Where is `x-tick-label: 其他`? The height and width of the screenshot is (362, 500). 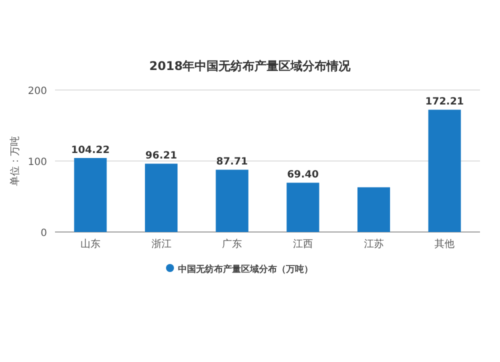
x-tick-label: 其他 is located at coordinates (444, 244).